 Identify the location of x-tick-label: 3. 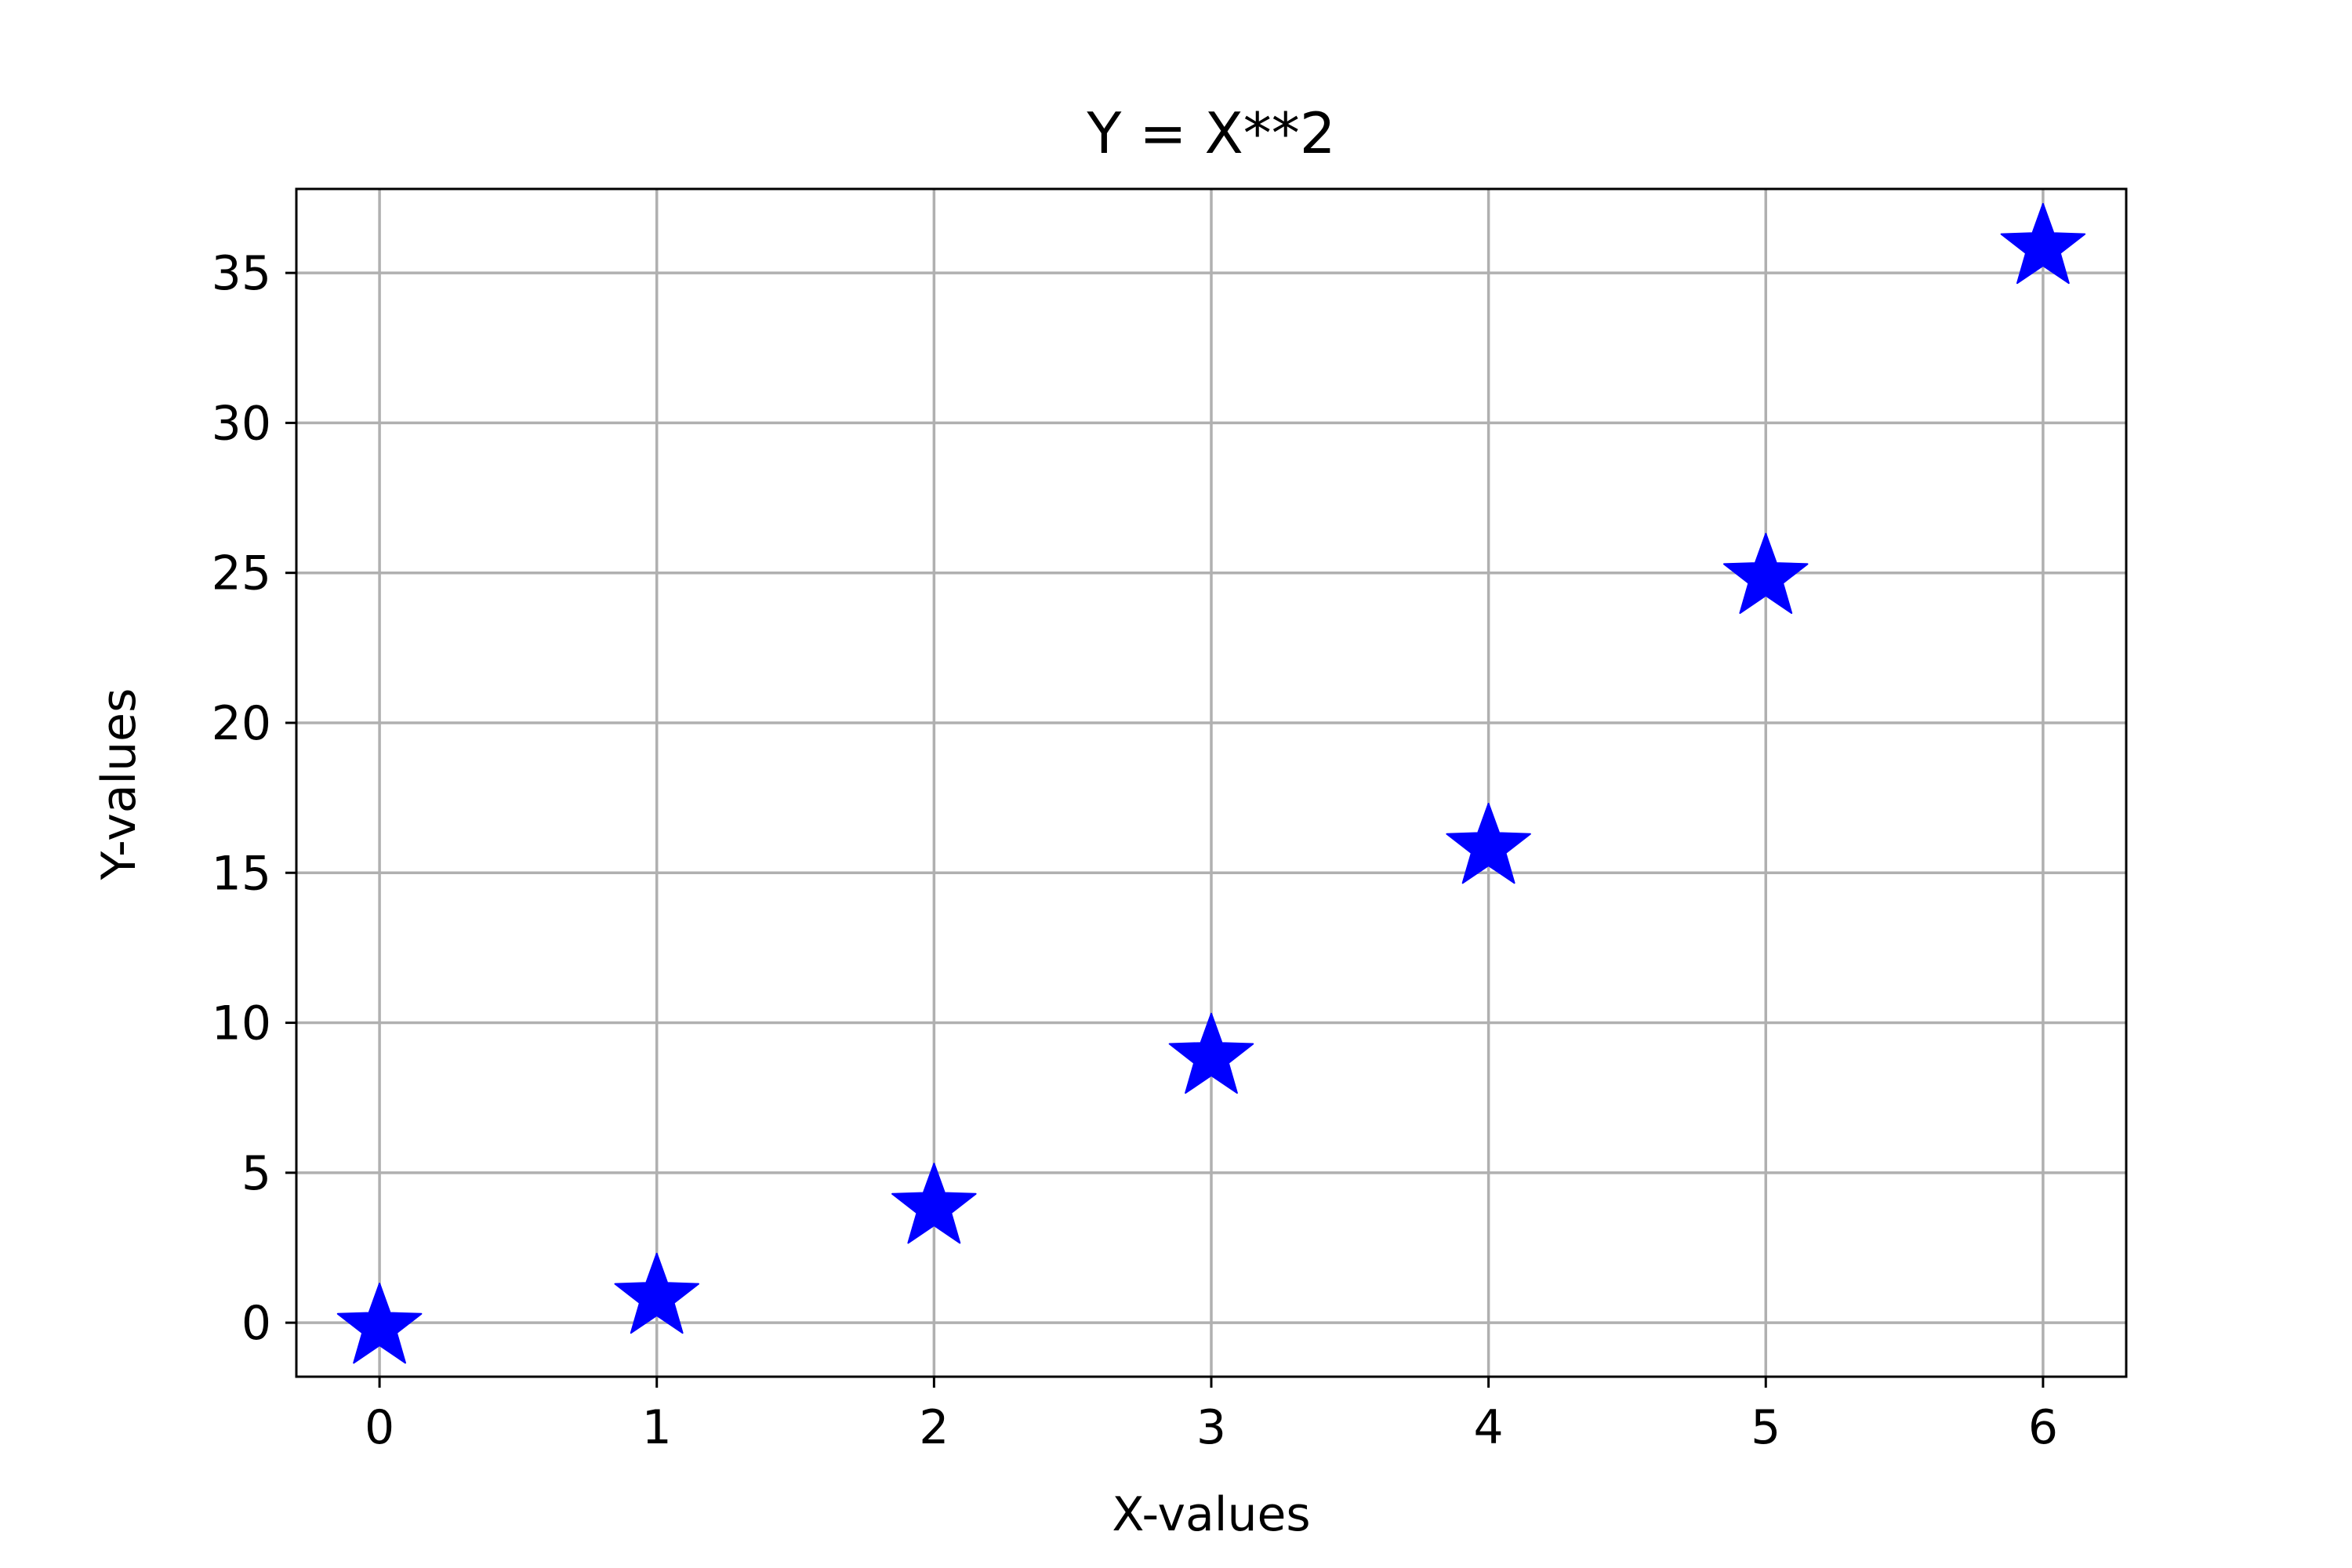
(1211, 1427).